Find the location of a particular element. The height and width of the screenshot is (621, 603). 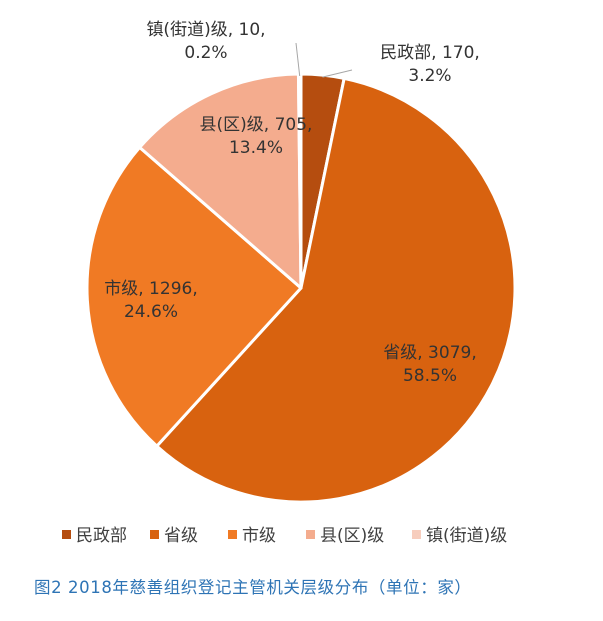

legend-item-民政部: 民政部 is located at coordinates (94, 536).